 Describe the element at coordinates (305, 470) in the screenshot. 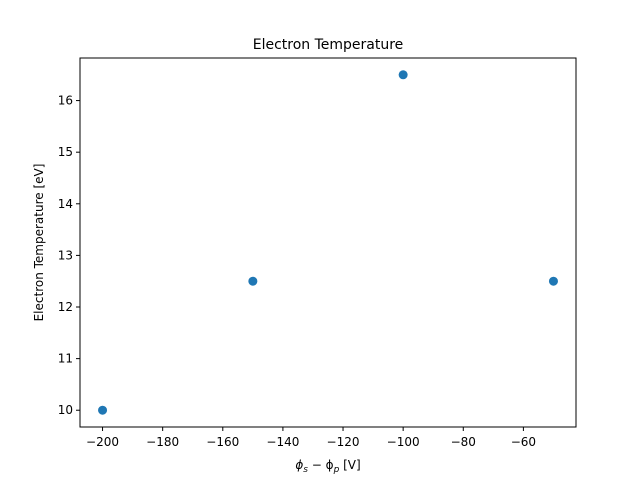

I see `x-axis-label-sub-s: s` at that location.